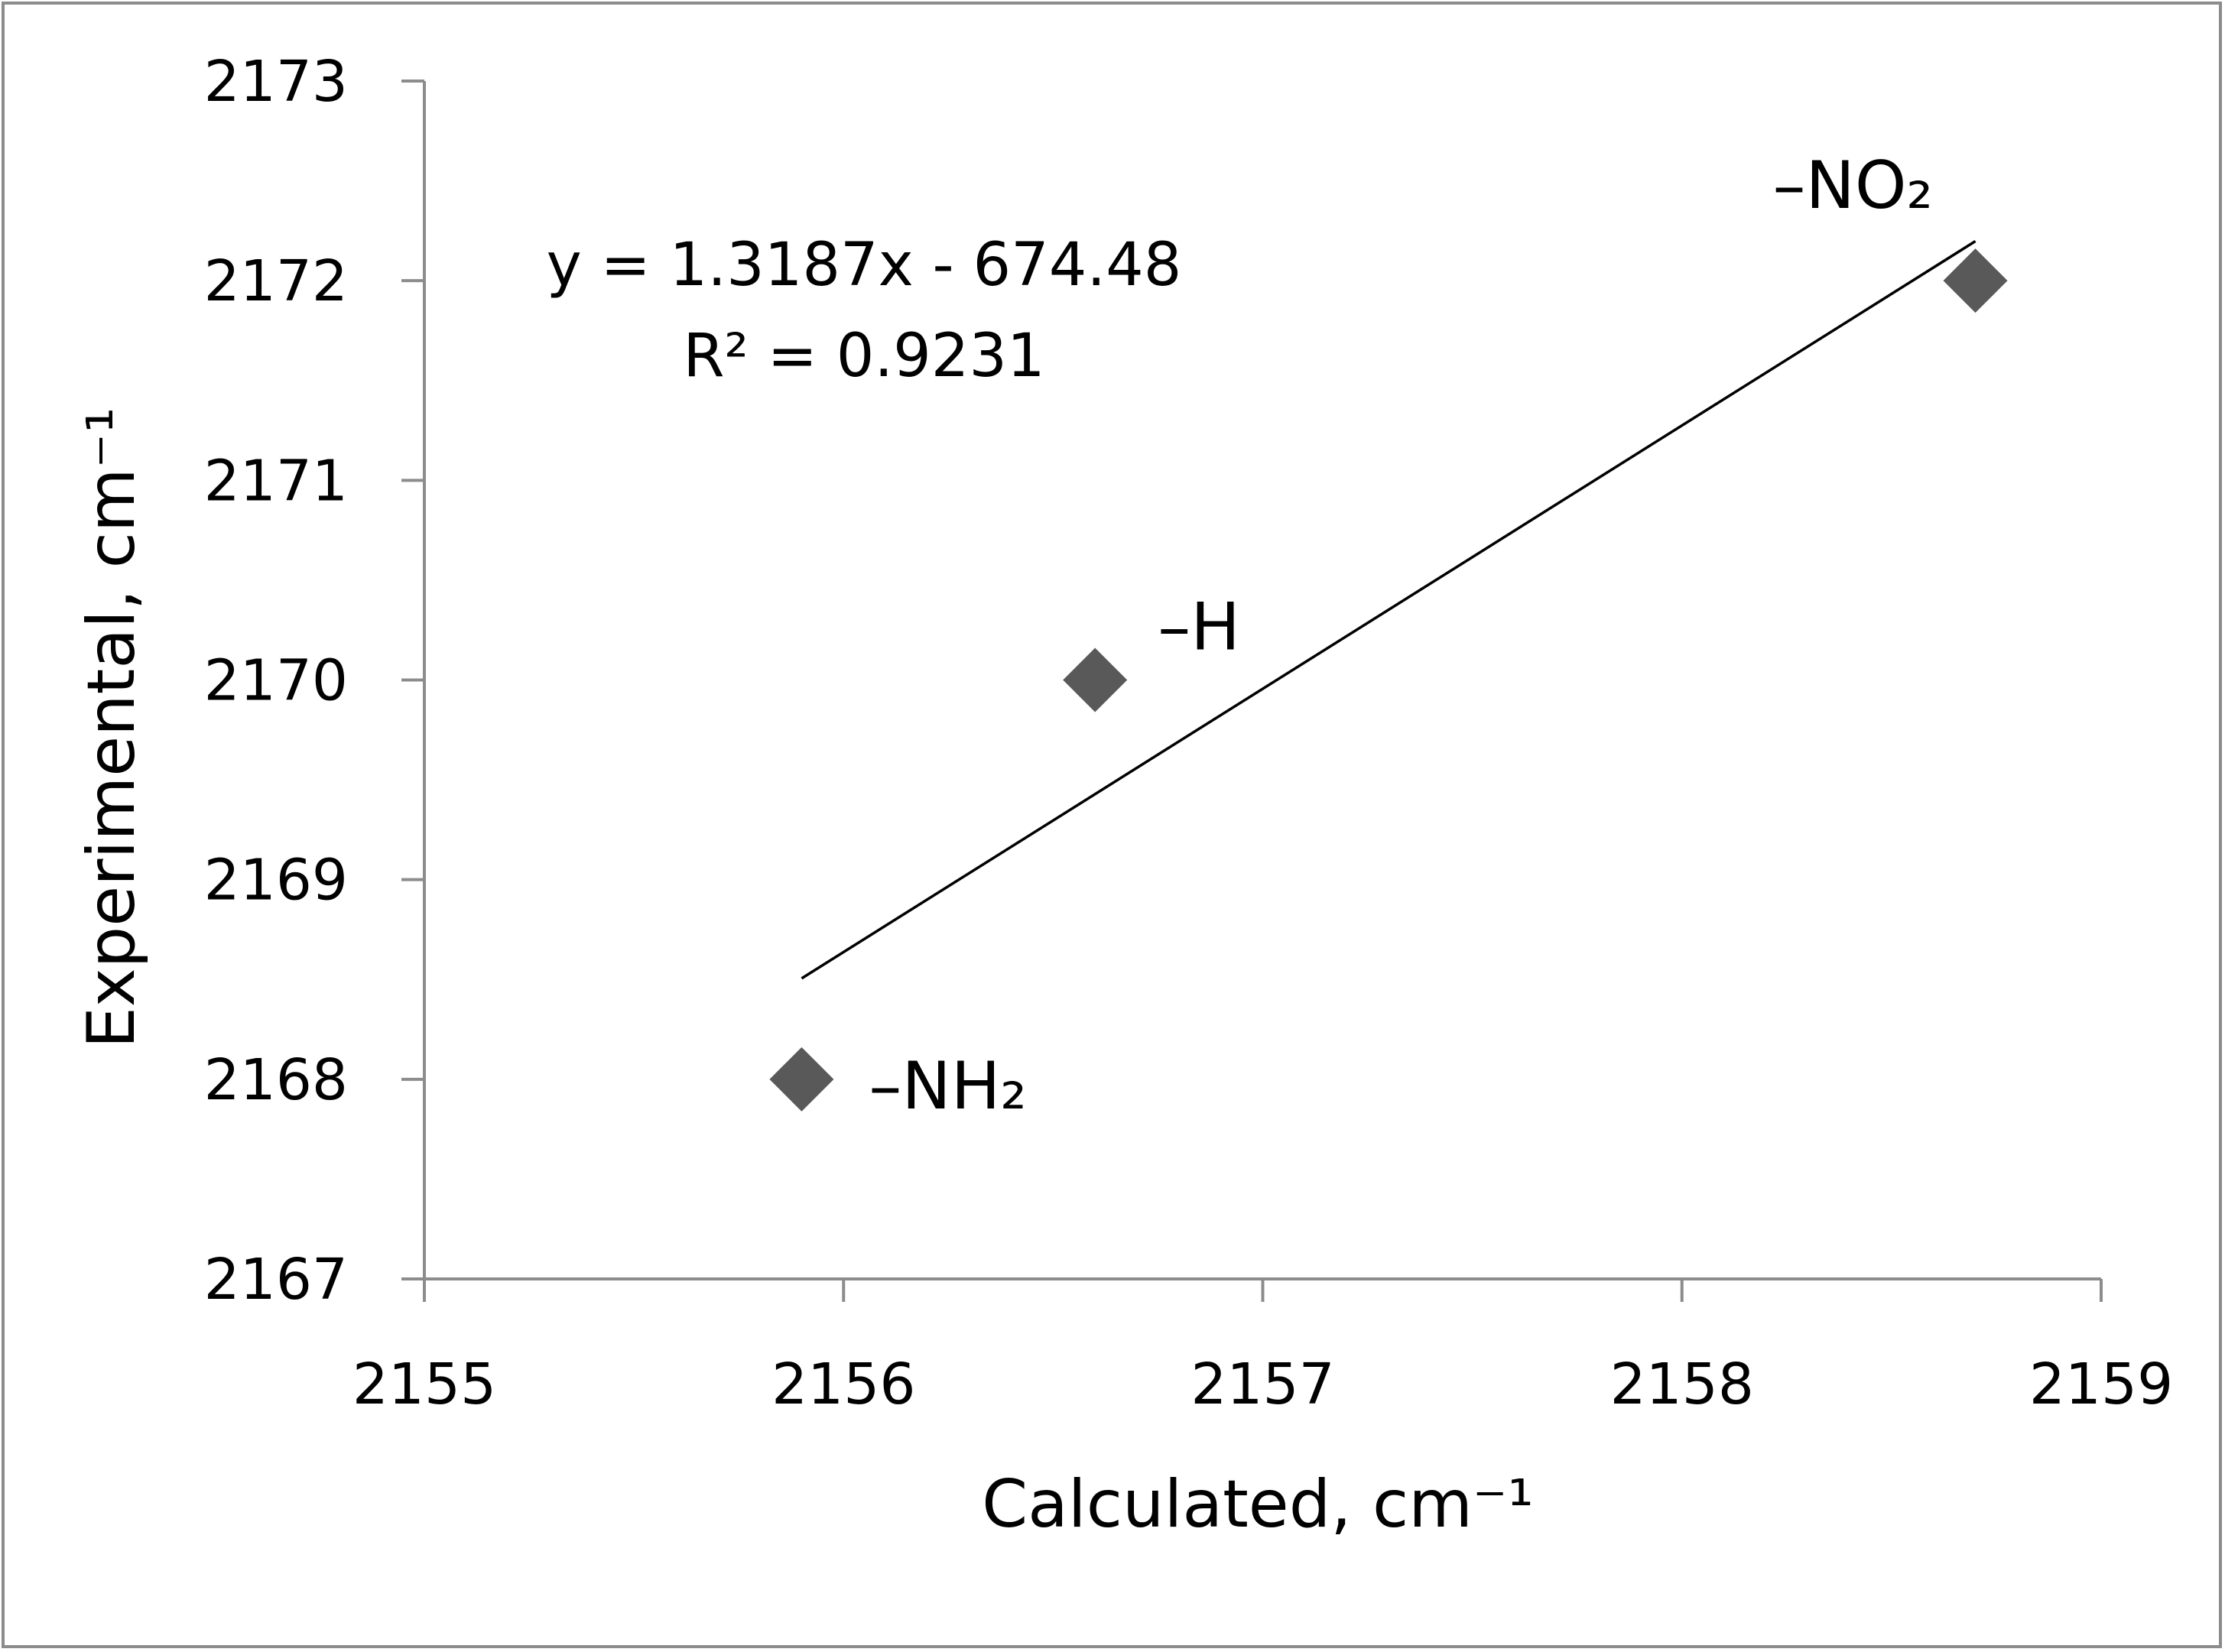 Image resolution: width=2225 pixels, height=1652 pixels. I want to click on y-axis: 2167 2168 2169 2170 2171 2172 2173, so click(315, 681).